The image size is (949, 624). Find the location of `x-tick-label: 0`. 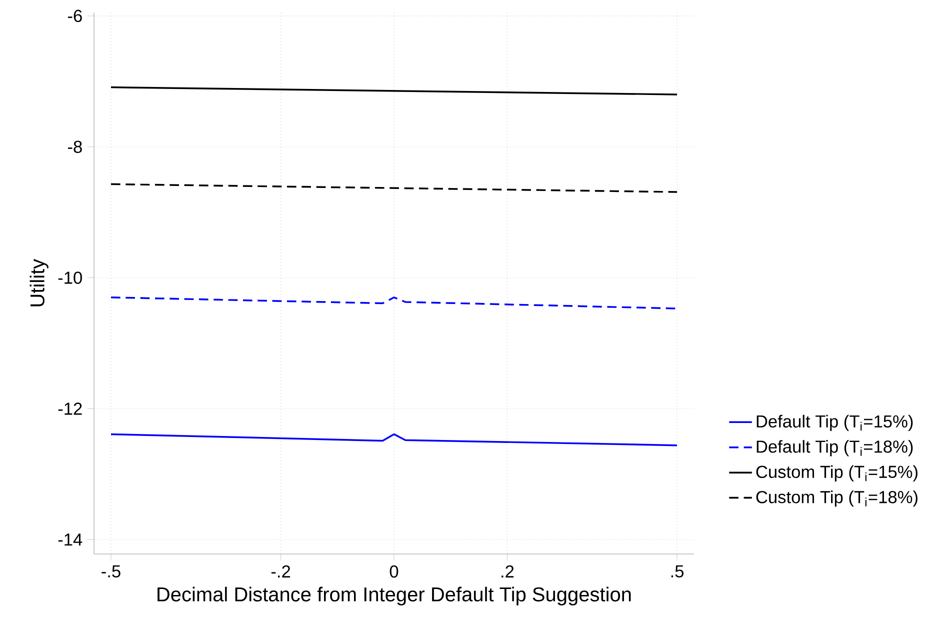

x-tick-label: 0 is located at coordinates (394, 571).